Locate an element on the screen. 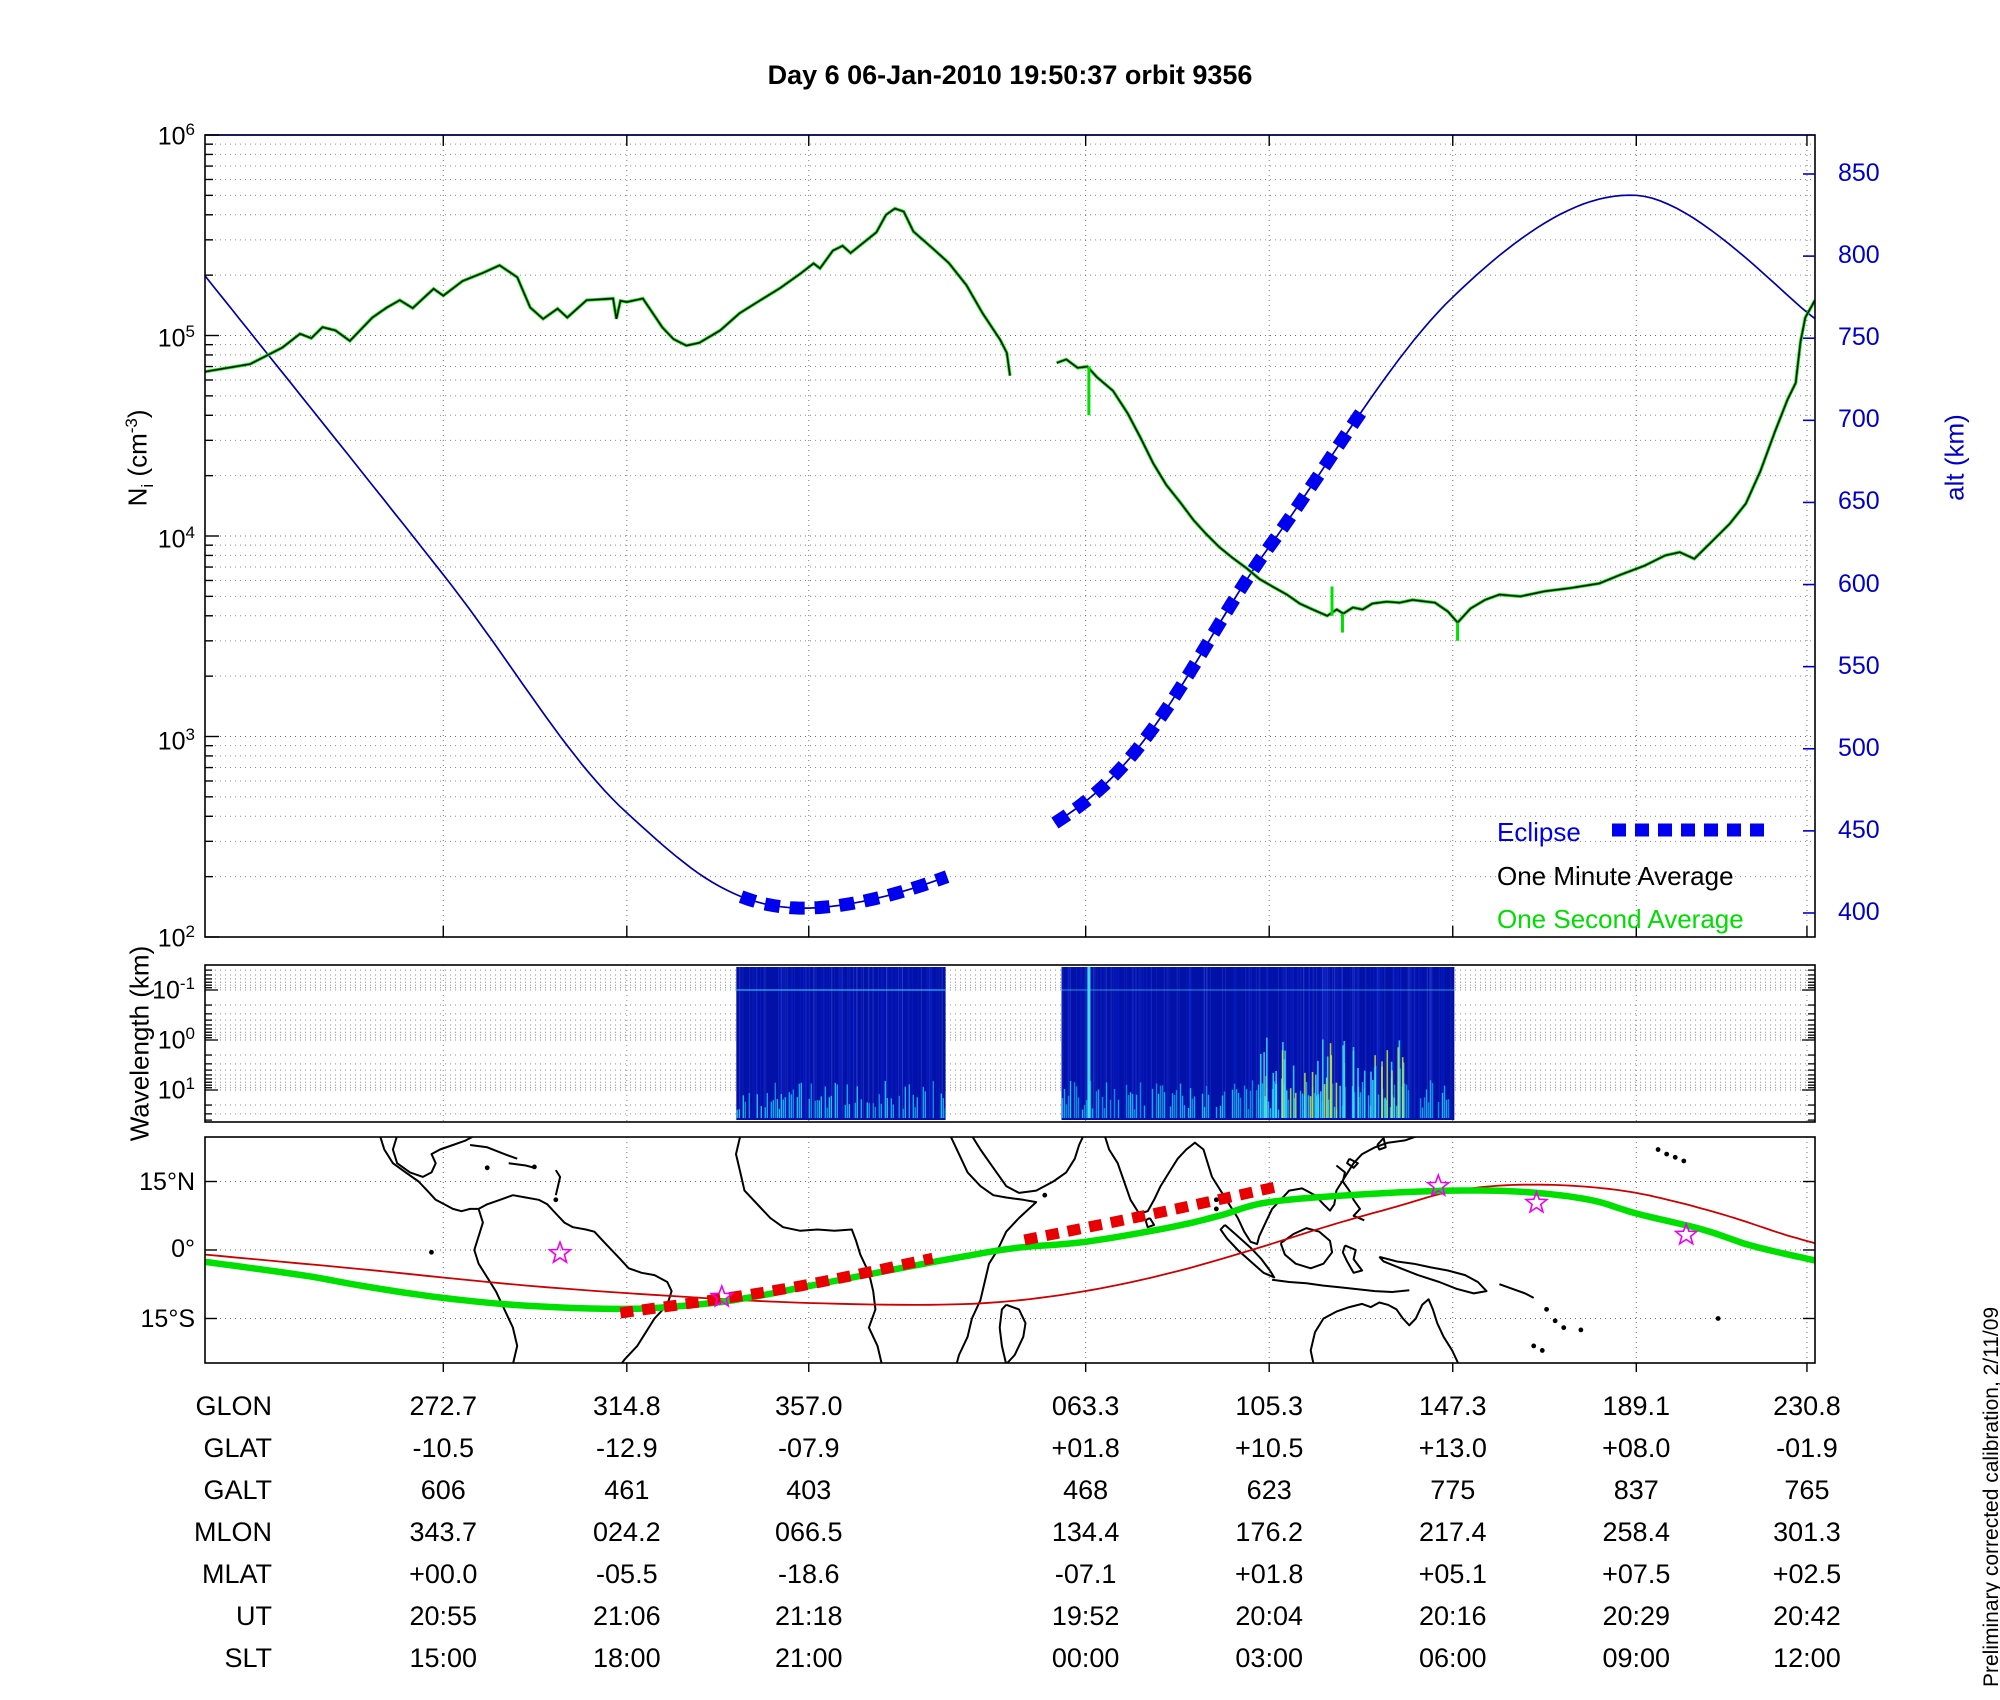 The width and height of the screenshot is (2000, 1700). coastline-south-america-east is located at coordinates (575, 1278).